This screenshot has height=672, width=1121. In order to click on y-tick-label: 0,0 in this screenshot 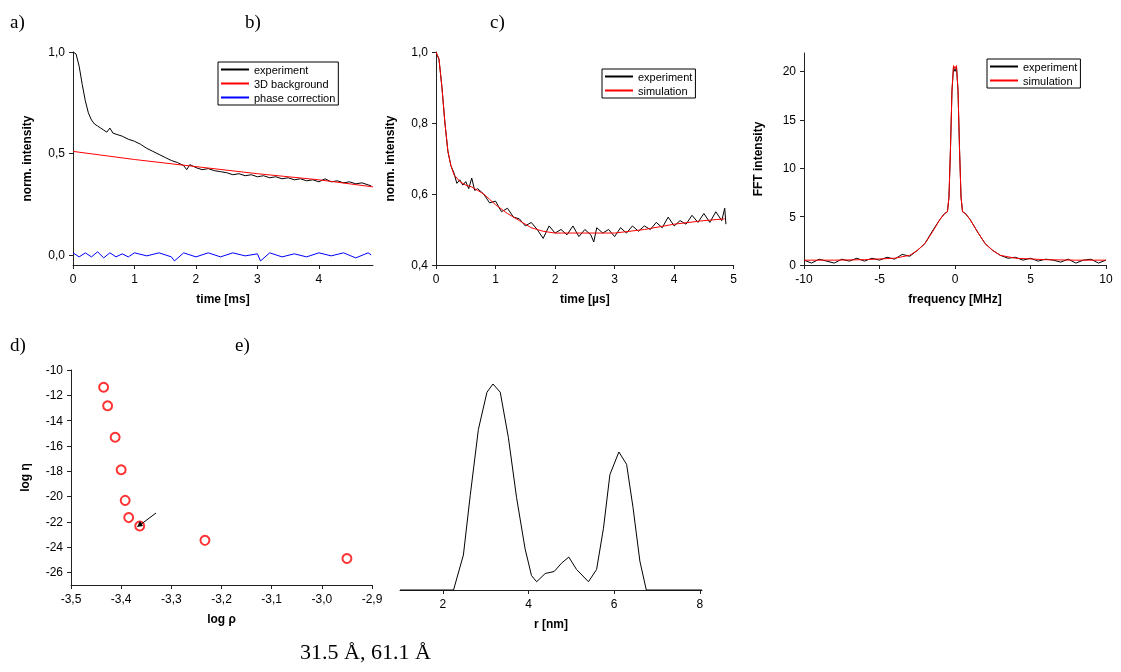, I will do `click(57, 254)`.